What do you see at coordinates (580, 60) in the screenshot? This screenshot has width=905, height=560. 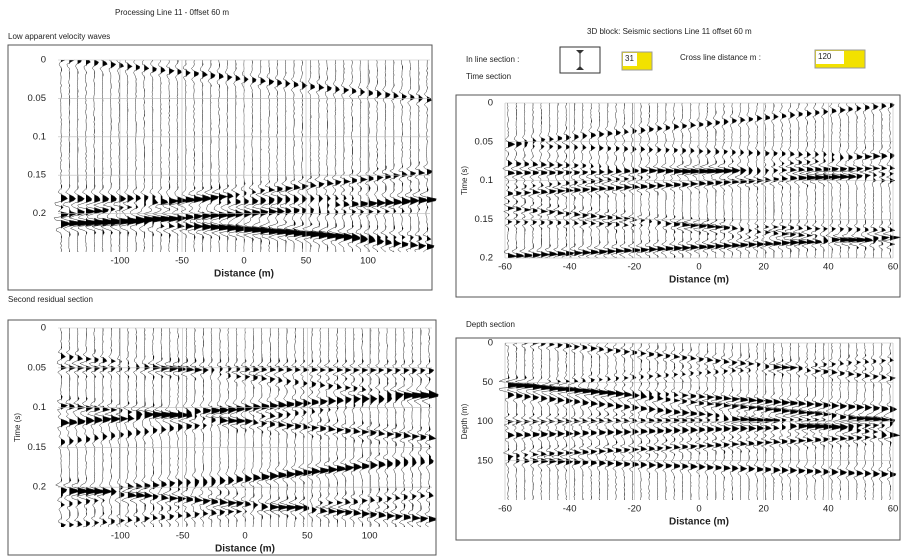 I see `section-icon` at bounding box center [580, 60].